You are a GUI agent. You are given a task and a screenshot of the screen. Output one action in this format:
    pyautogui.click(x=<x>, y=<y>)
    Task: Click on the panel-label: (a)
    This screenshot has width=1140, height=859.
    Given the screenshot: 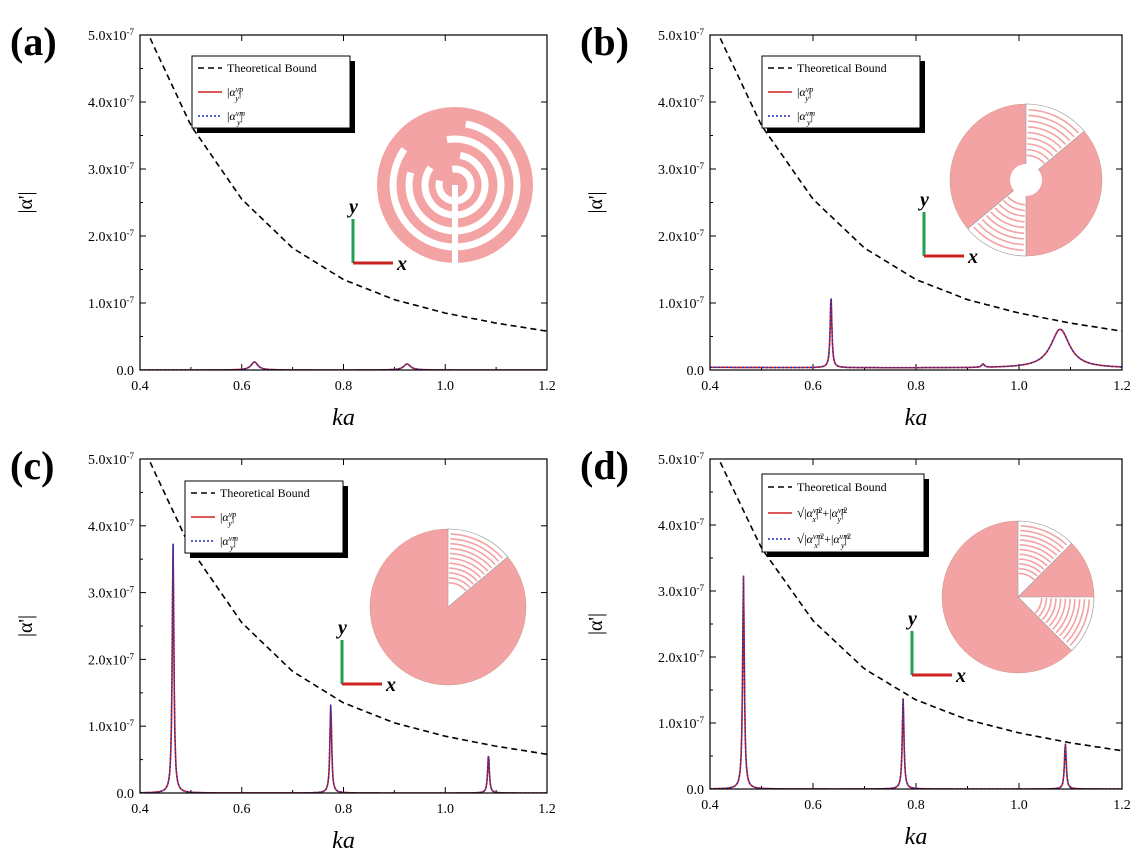 What is the action you would take?
    pyautogui.click(x=33, y=41)
    